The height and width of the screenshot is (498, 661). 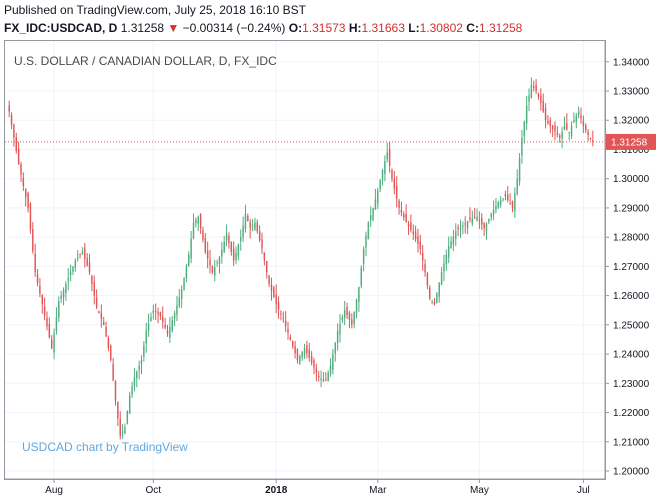 What do you see at coordinates (631, 442) in the screenshot?
I see `y-tick-label: 1.21000` at bounding box center [631, 442].